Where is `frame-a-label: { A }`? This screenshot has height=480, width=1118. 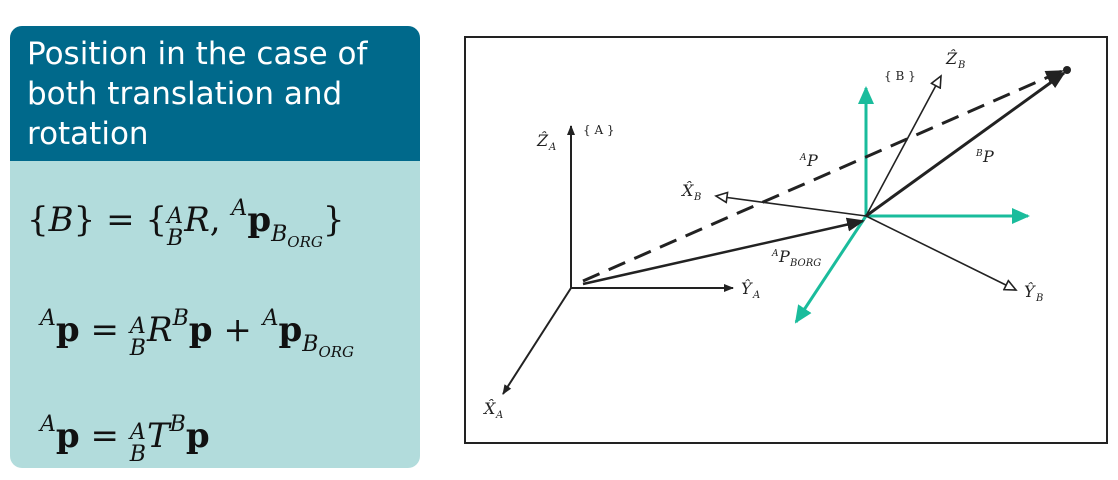 frame-a-label: { A } is located at coordinates (599, 130).